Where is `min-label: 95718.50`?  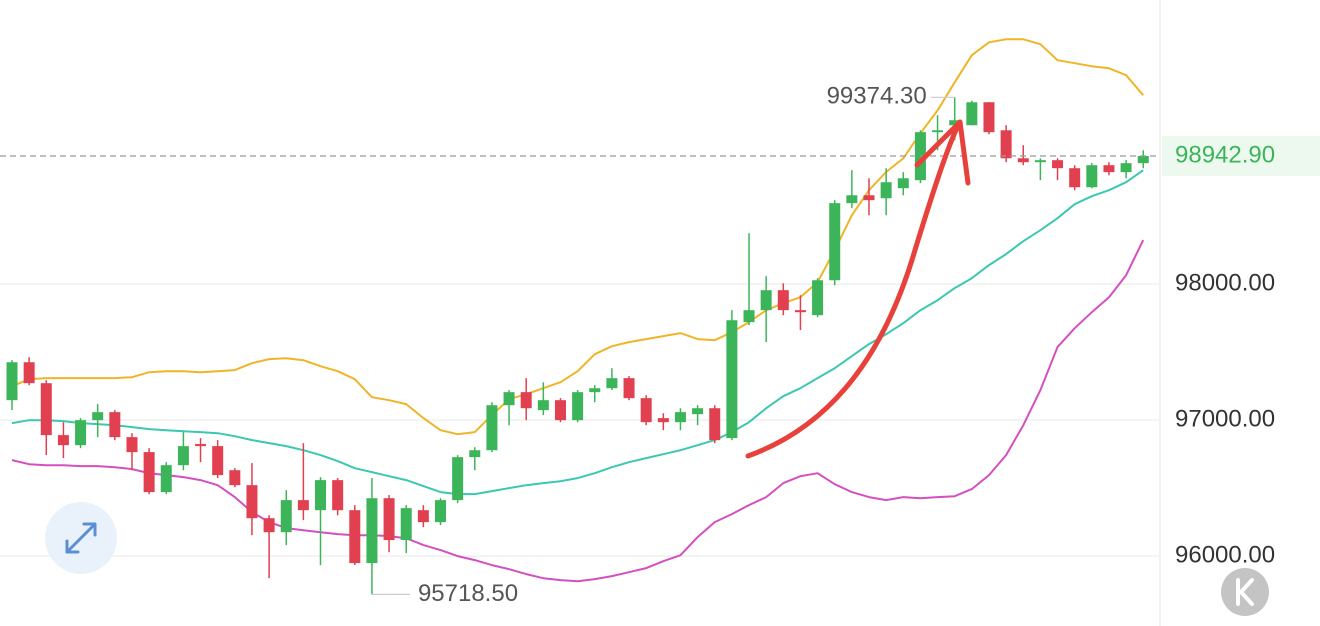 min-label: 95718.50 is located at coordinates (468, 593).